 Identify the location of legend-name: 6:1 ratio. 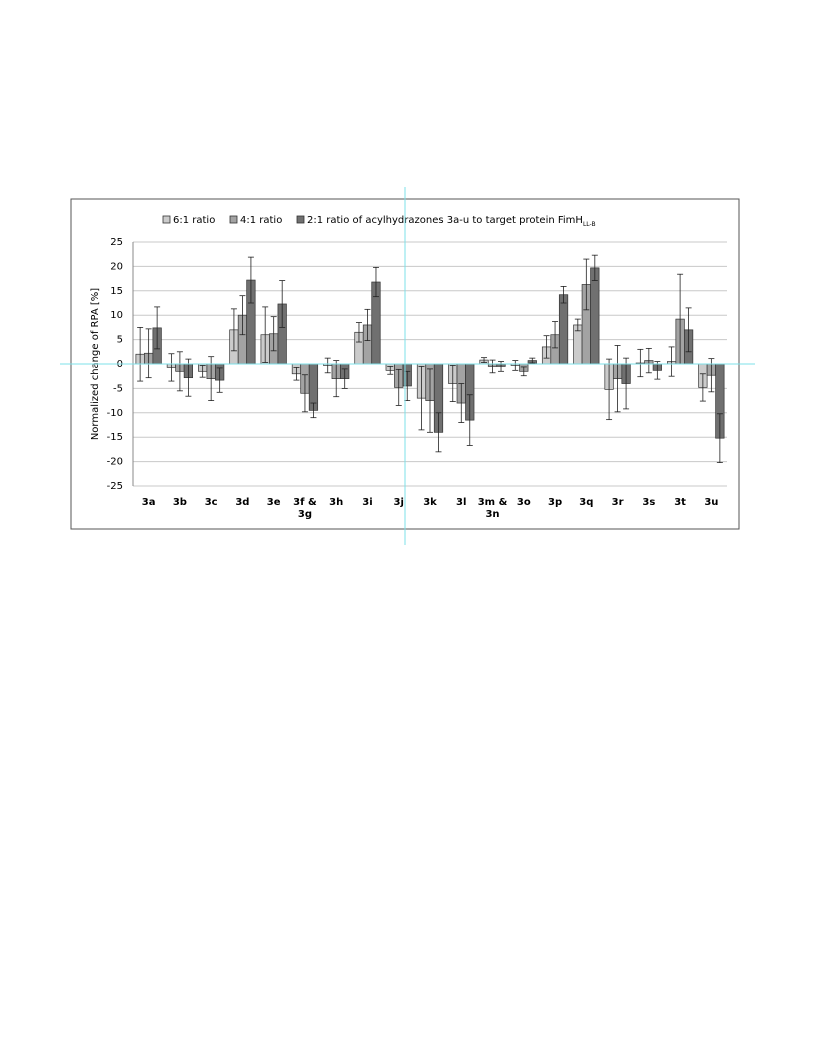
(194, 220).